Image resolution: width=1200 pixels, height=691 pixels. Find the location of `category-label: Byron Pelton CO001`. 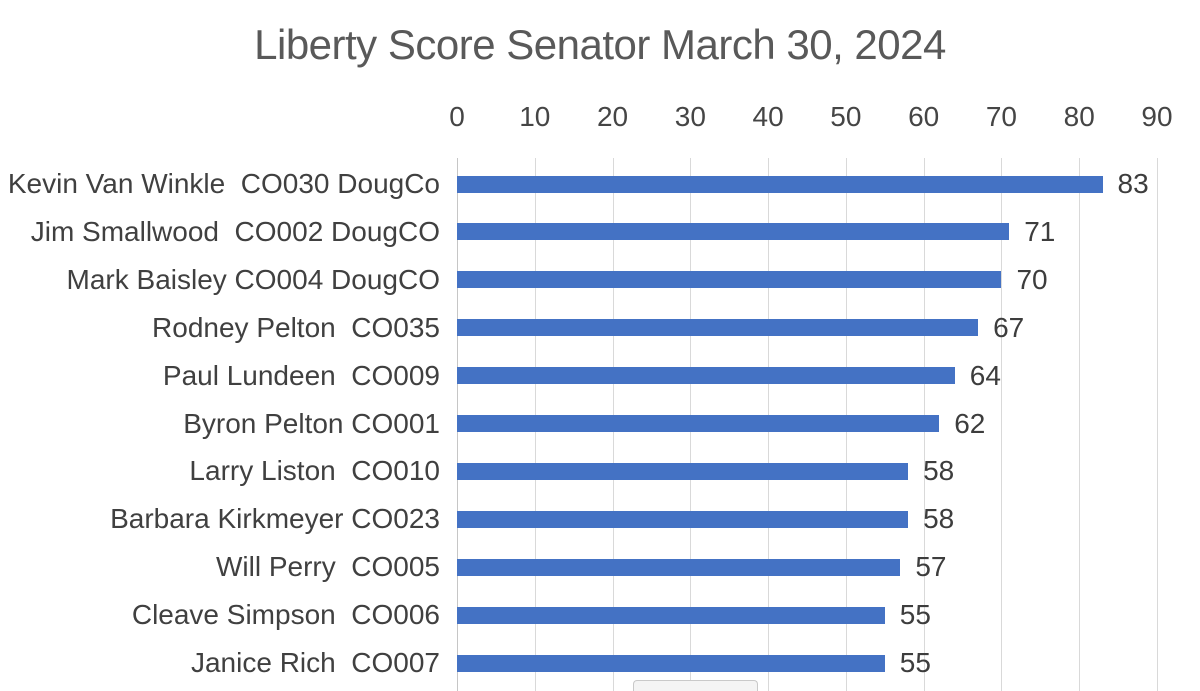

category-label: Byron Pelton CO001 is located at coordinates (311, 423).